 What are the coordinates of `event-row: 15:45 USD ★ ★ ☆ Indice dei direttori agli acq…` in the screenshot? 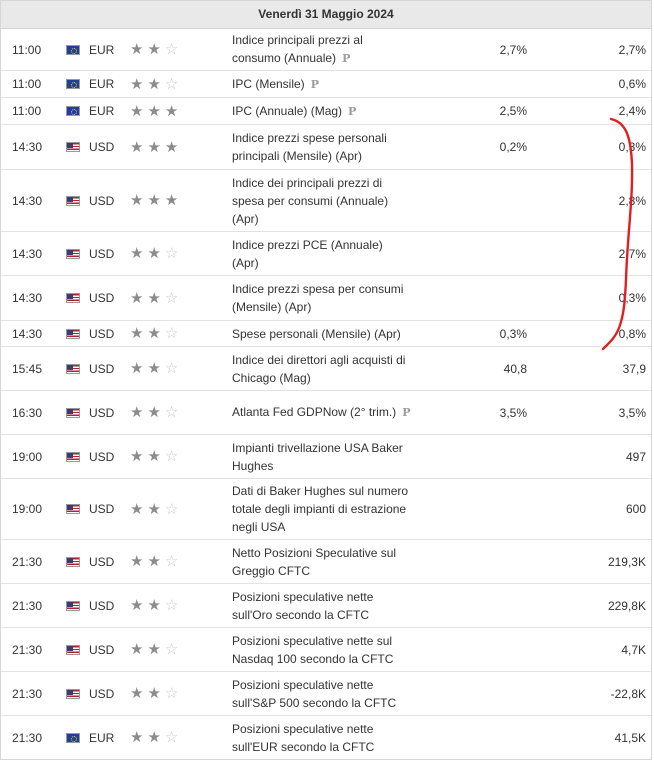 It's located at (326, 369).